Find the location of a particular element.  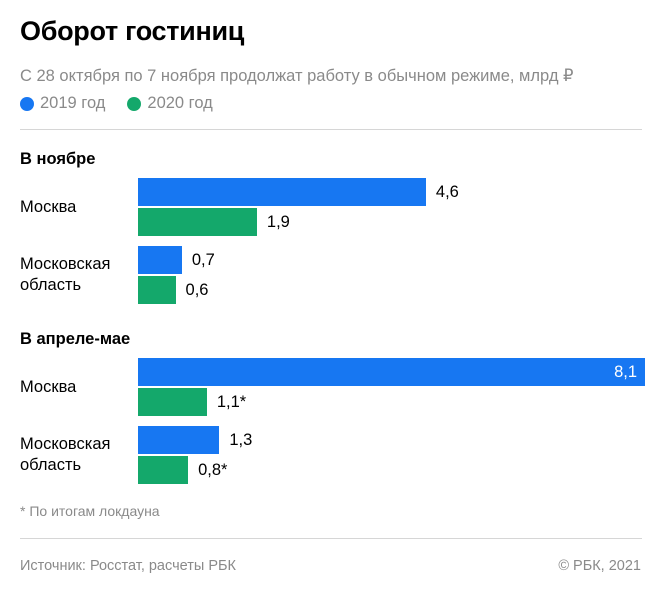

value-label: 0,6 is located at coordinates (197, 290).